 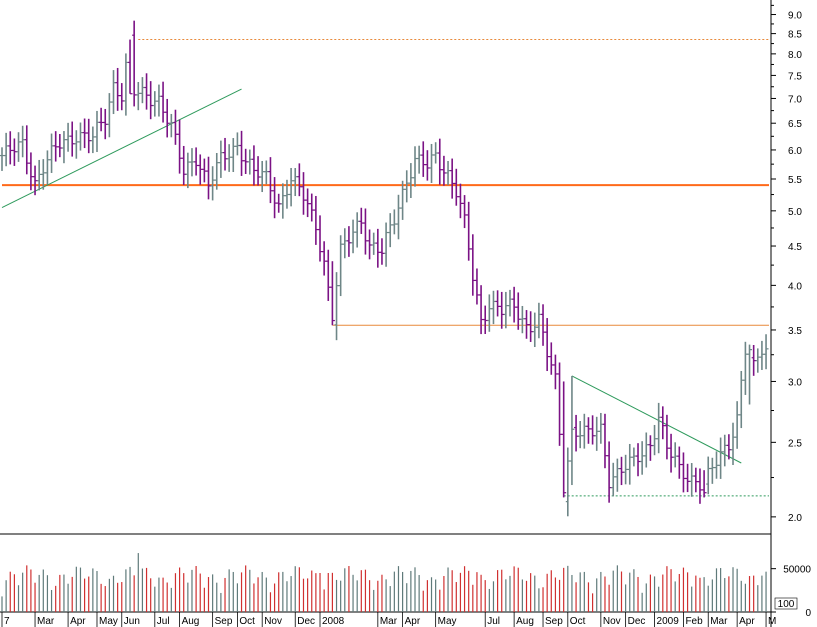 What do you see at coordinates (795, 212) in the screenshot?
I see `y-tick-label: 5.0` at bounding box center [795, 212].